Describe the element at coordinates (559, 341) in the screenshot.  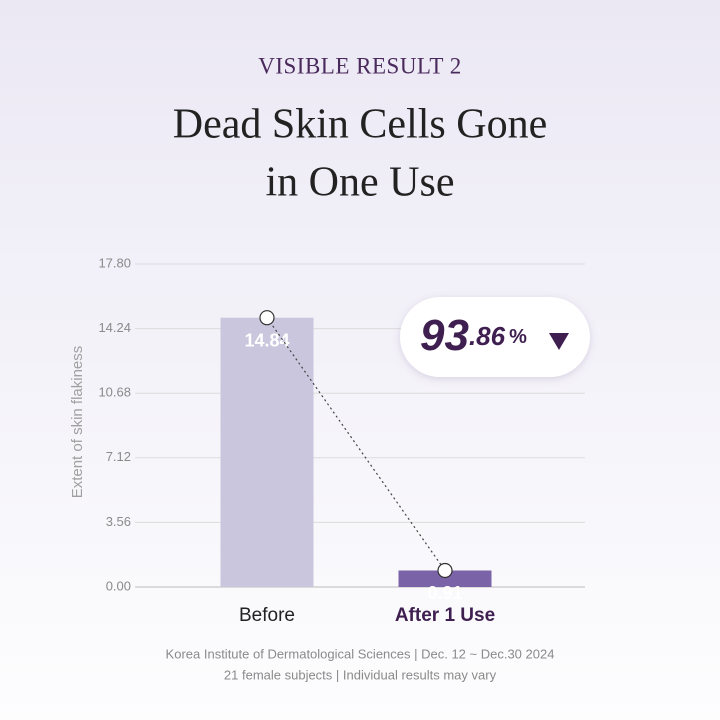
I see `down-arrow` at that location.